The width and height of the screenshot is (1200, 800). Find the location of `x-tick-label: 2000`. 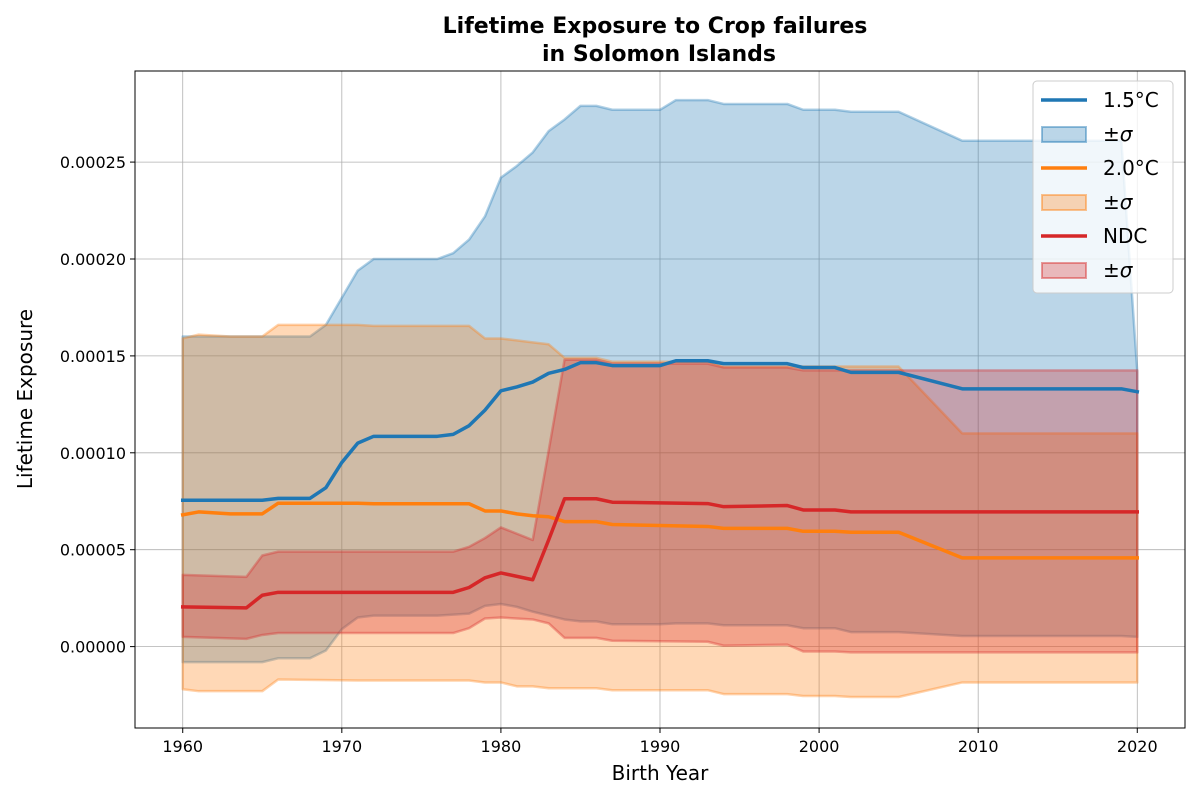

x-tick-label: 2000 is located at coordinates (819, 746).